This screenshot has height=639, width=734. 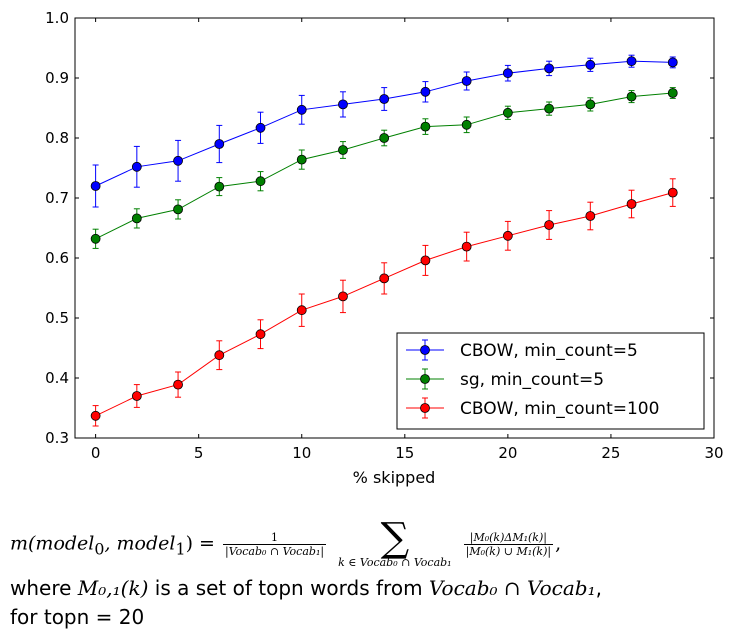 I want to click on formula-sub0: 0, so click(x=99, y=549).